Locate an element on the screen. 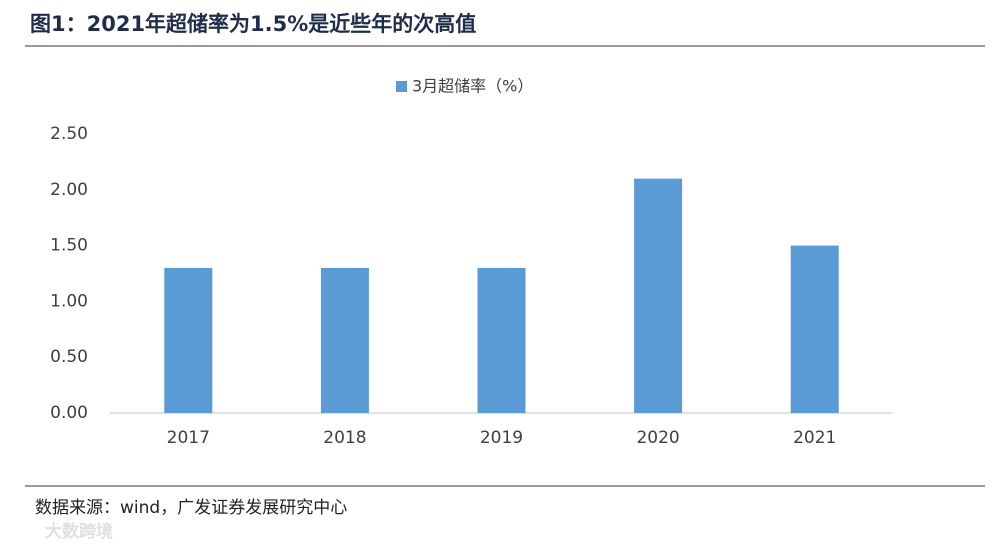 The image size is (1000, 549). y-tick-label: 1.50 is located at coordinates (69, 246).